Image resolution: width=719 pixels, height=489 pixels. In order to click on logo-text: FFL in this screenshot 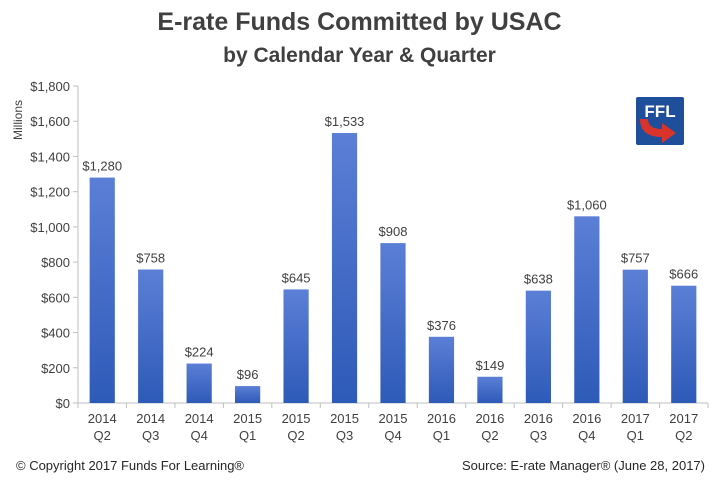, I will do `click(659, 111)`.